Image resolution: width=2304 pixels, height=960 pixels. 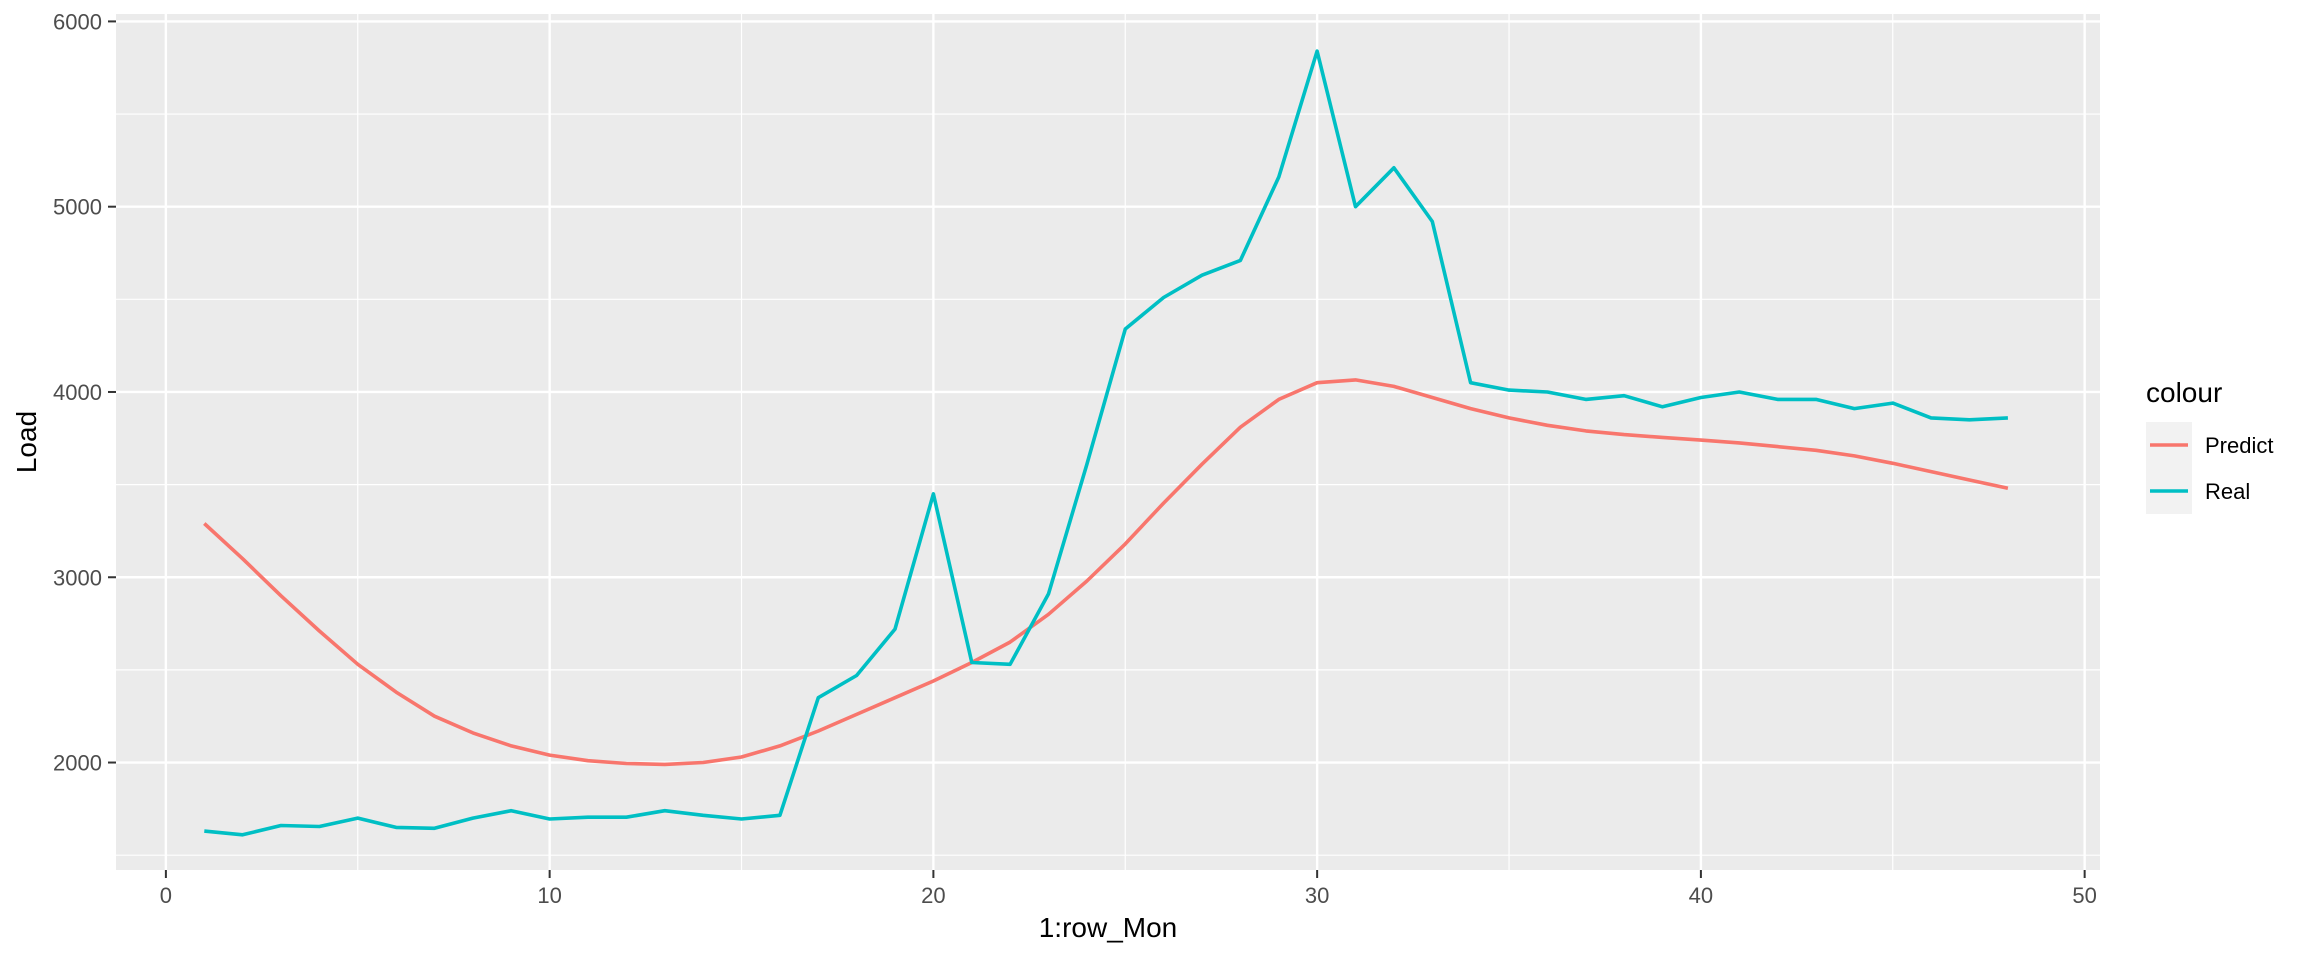 I want to click on x-tick-label: 10, so click(x=549, y=895).